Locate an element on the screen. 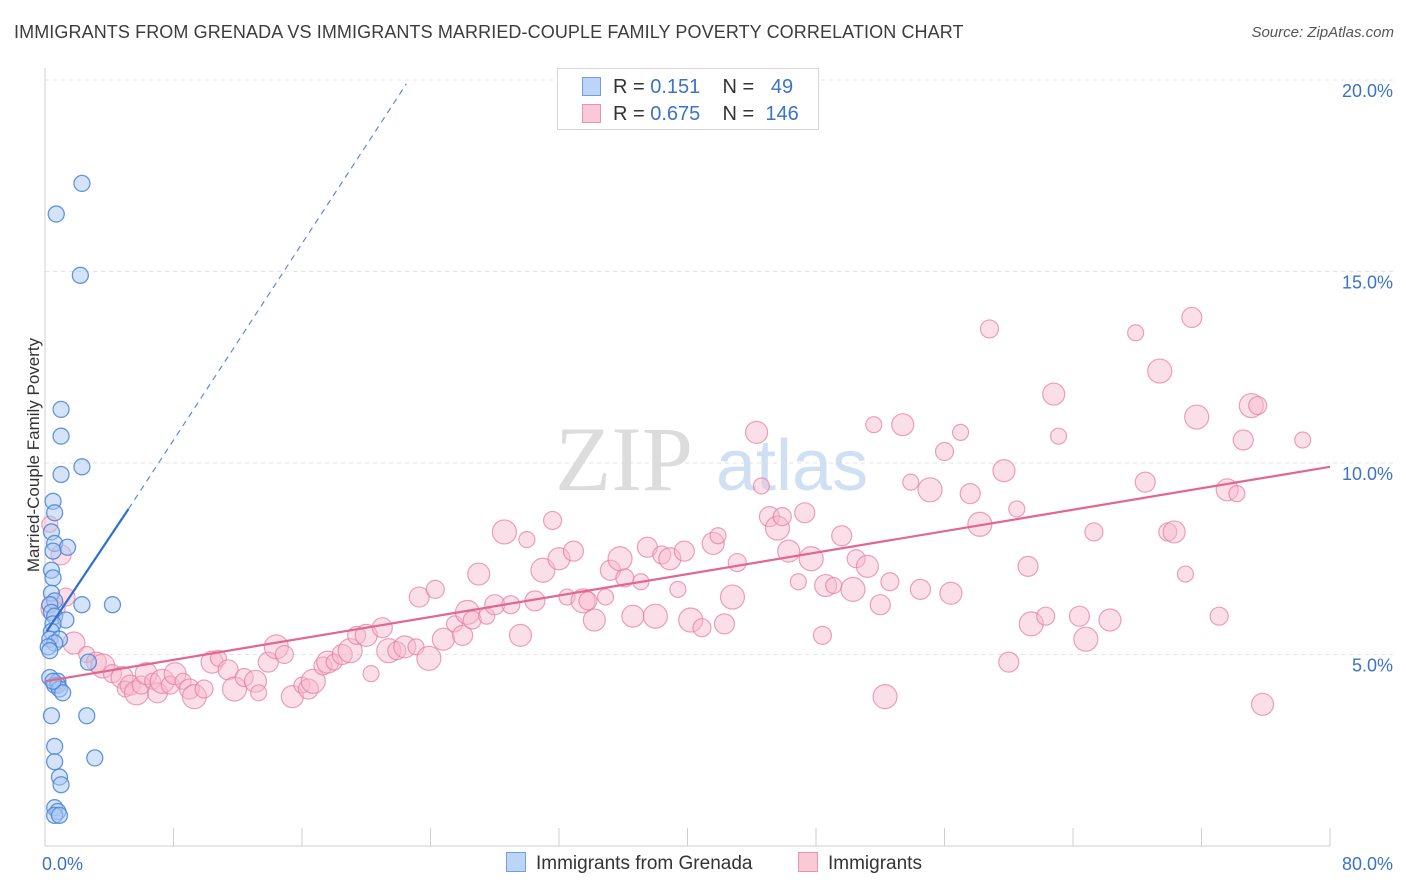 The width and height of the screenshot is (1406, 892). watermark-zip: ZIP is located at coordinates (624, 459).